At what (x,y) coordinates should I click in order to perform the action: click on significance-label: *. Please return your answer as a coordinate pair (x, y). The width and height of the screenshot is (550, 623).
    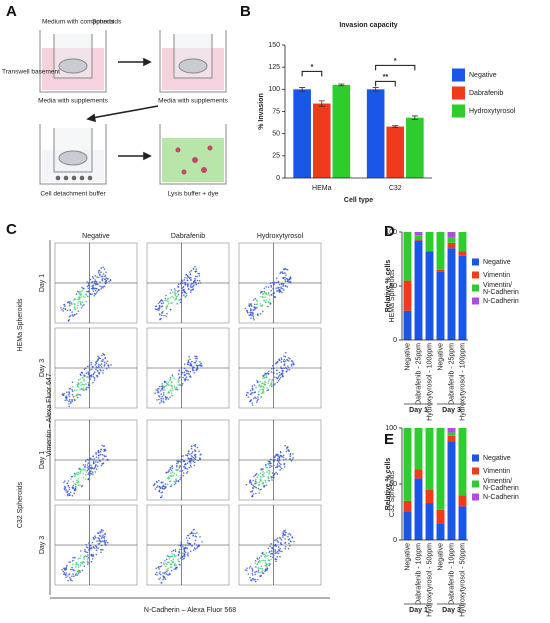
    Looking at the image, I should click on (395, 61).